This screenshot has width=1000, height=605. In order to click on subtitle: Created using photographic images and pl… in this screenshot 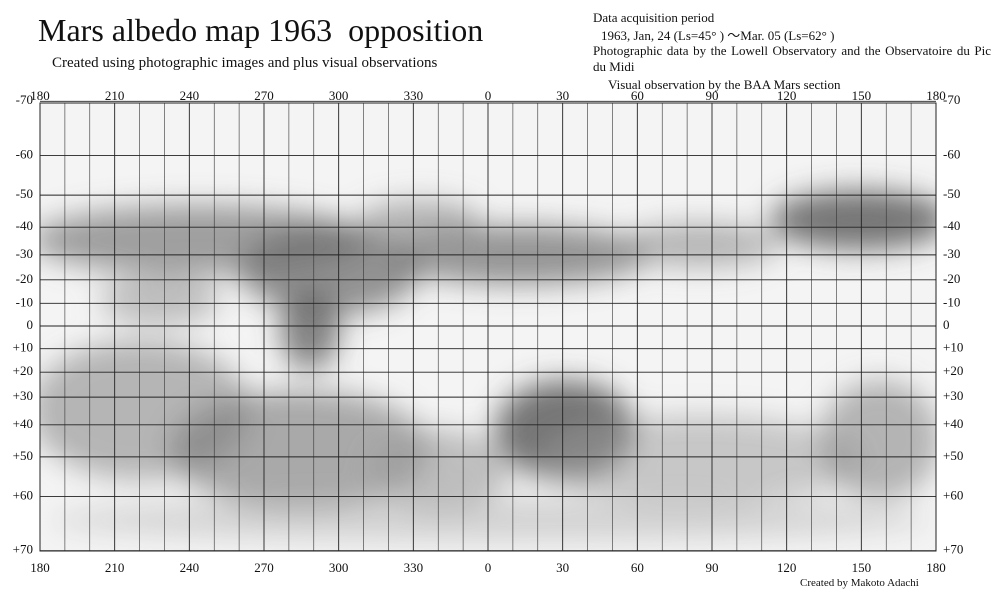, I will do `click(245, 63)`.